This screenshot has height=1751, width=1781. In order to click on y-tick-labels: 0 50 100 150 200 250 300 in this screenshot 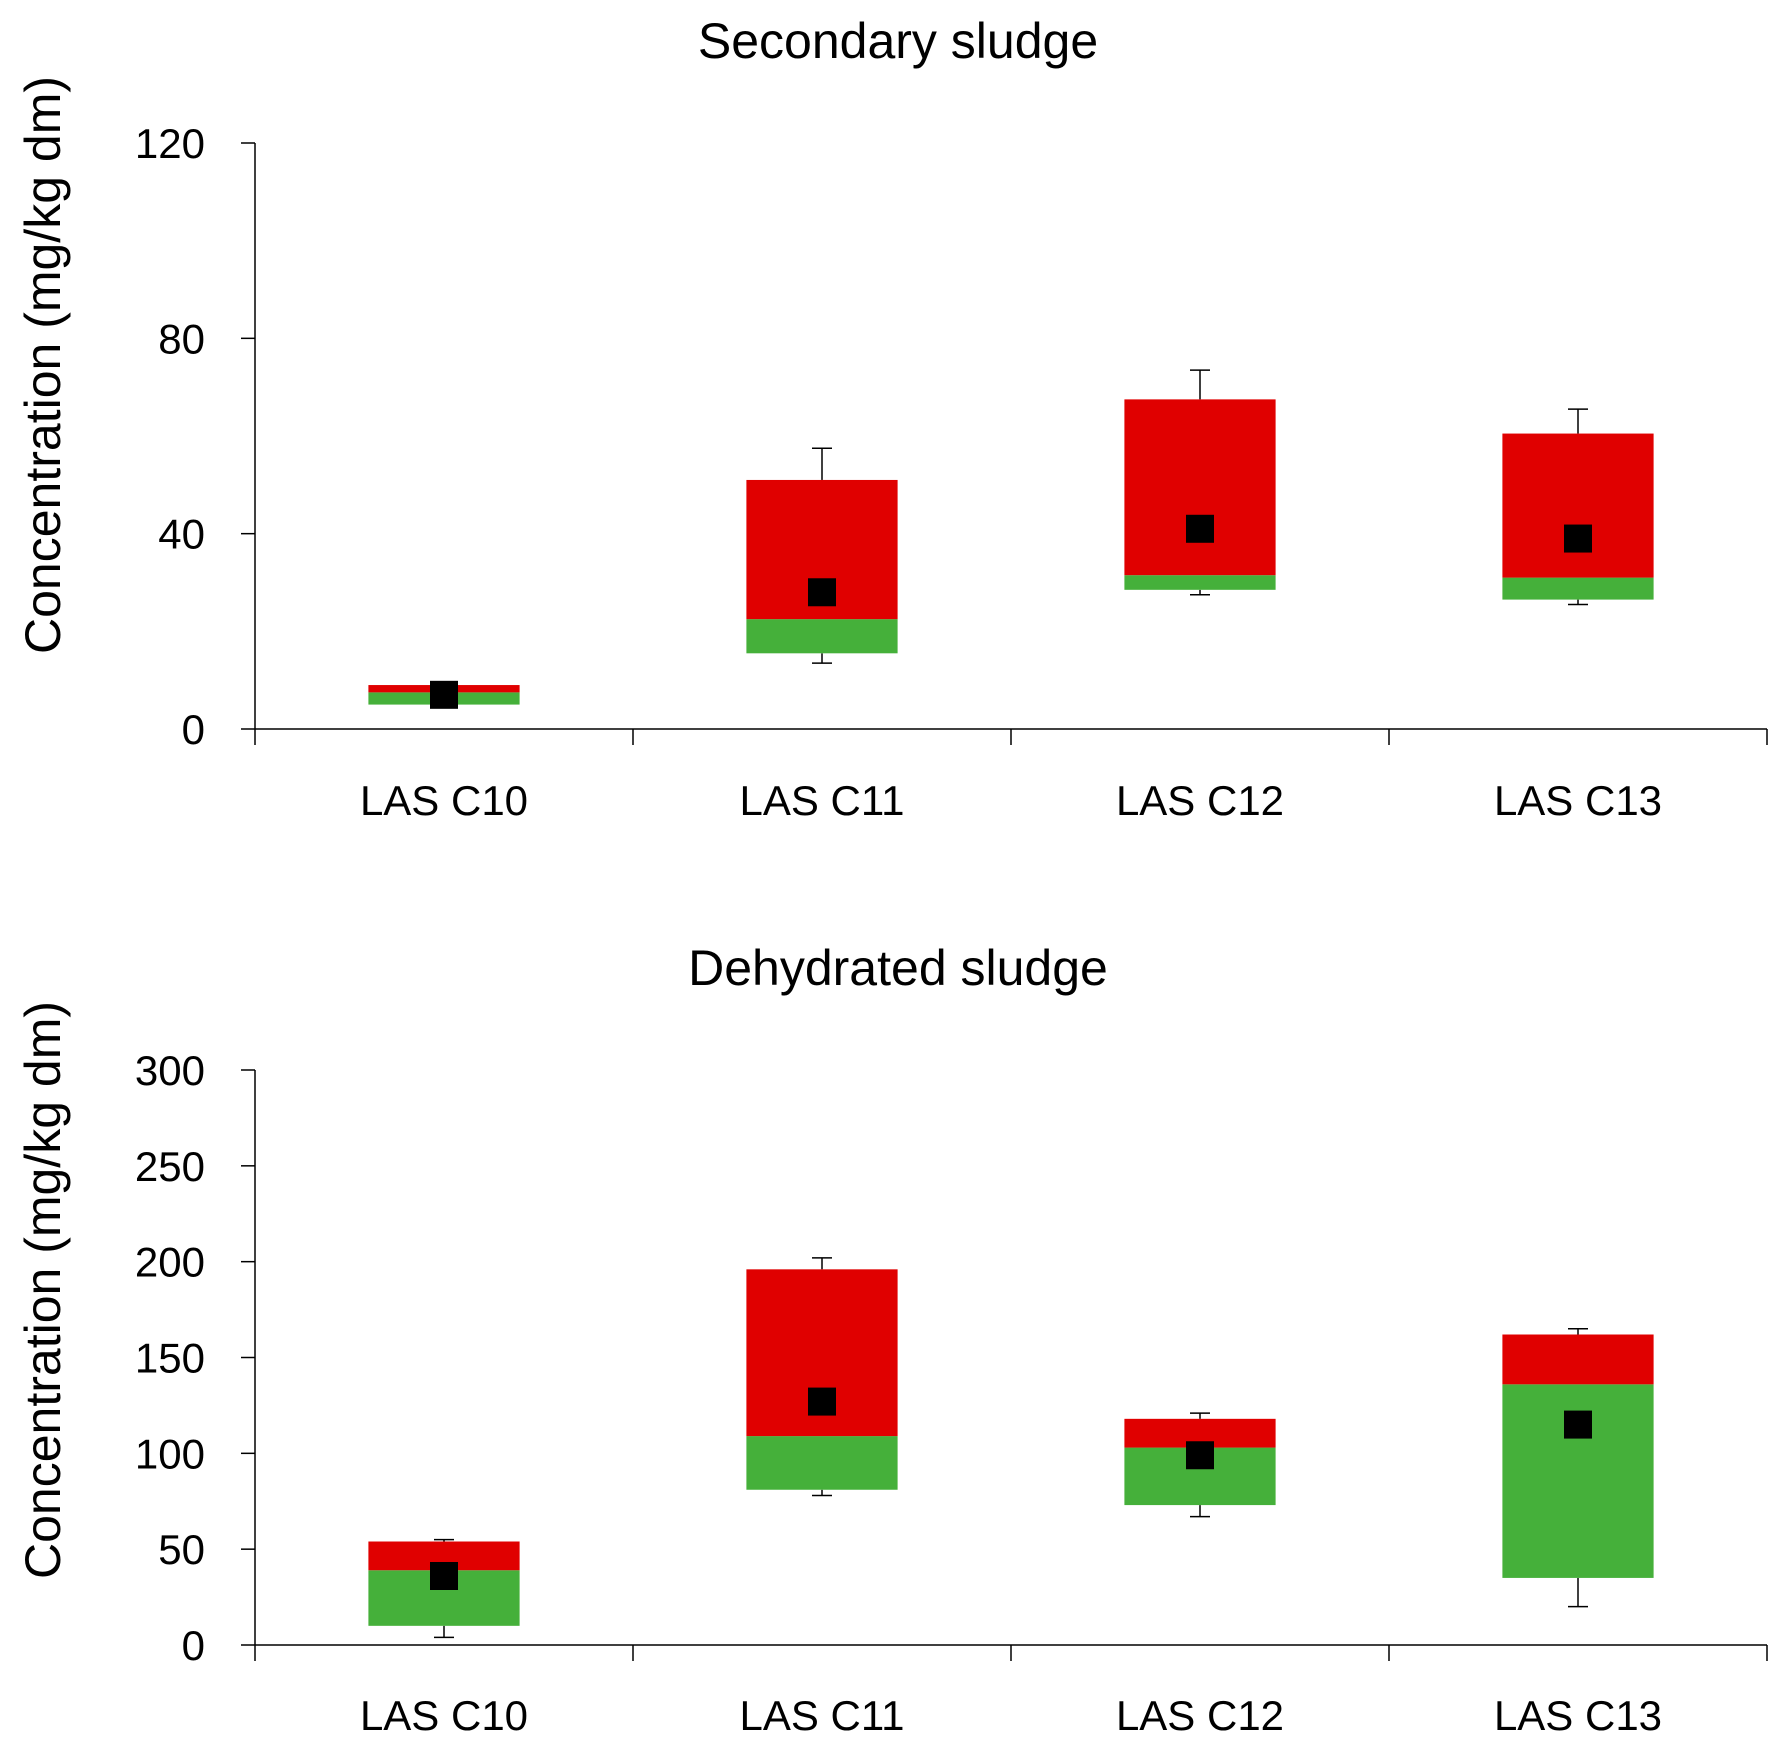, I will do `click(170, 1358)`.